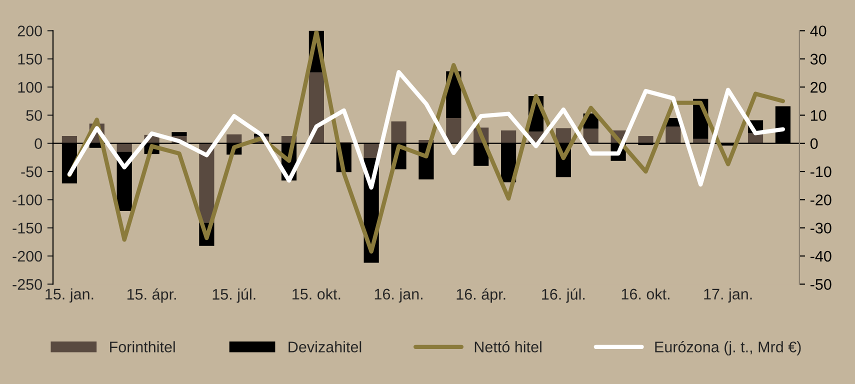 This screenshot has width=855, height=384. Describe the element at coordinates (481, 295) in the screenshot. I see `x-tick-label: 16. ápr.` at that location.